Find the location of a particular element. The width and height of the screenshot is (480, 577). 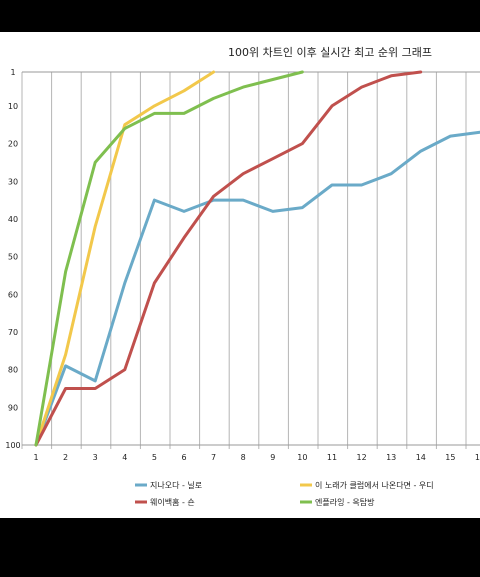

x-tick-label: 5 is located at coordinates (154, 457).